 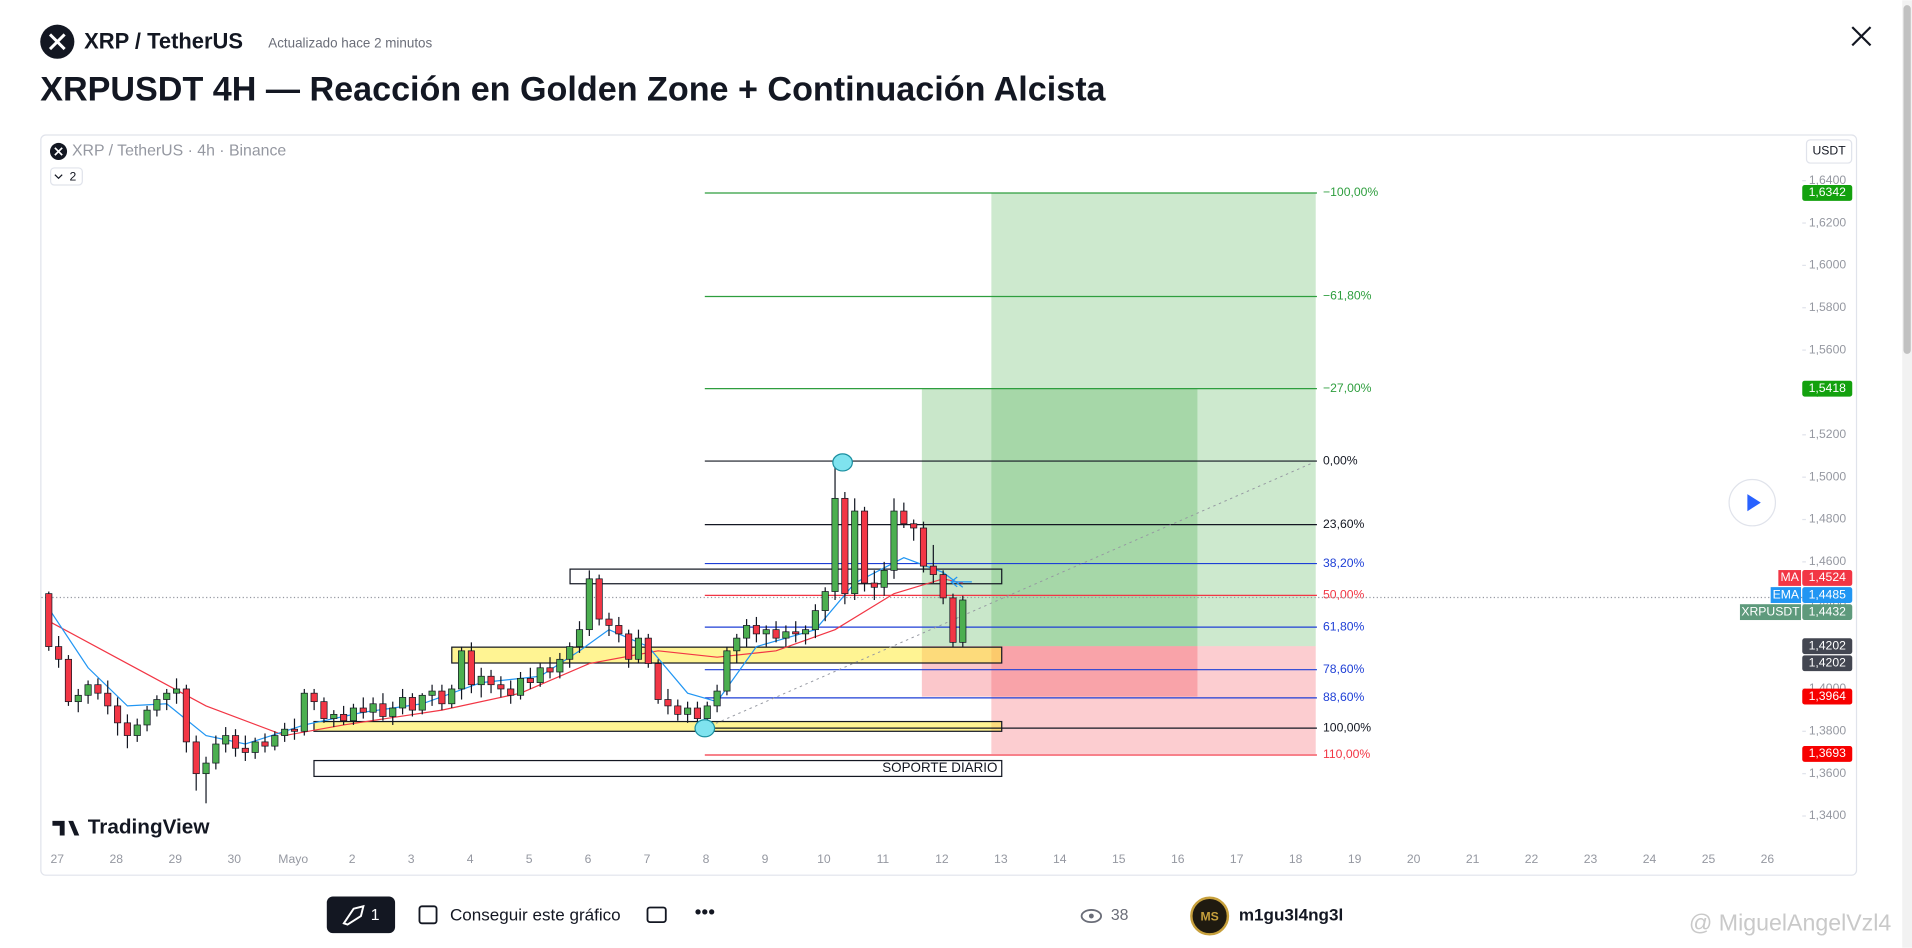 I want to click on x-tick-label: 20, so click(x=1414, y=859).